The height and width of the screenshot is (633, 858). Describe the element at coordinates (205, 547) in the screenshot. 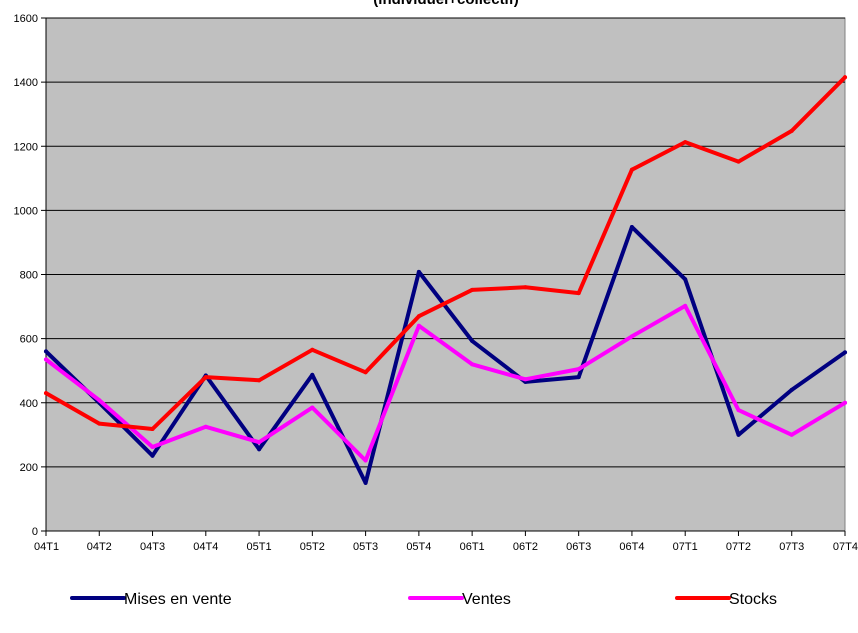

I see `x-tick-label: 04T4` at that location.